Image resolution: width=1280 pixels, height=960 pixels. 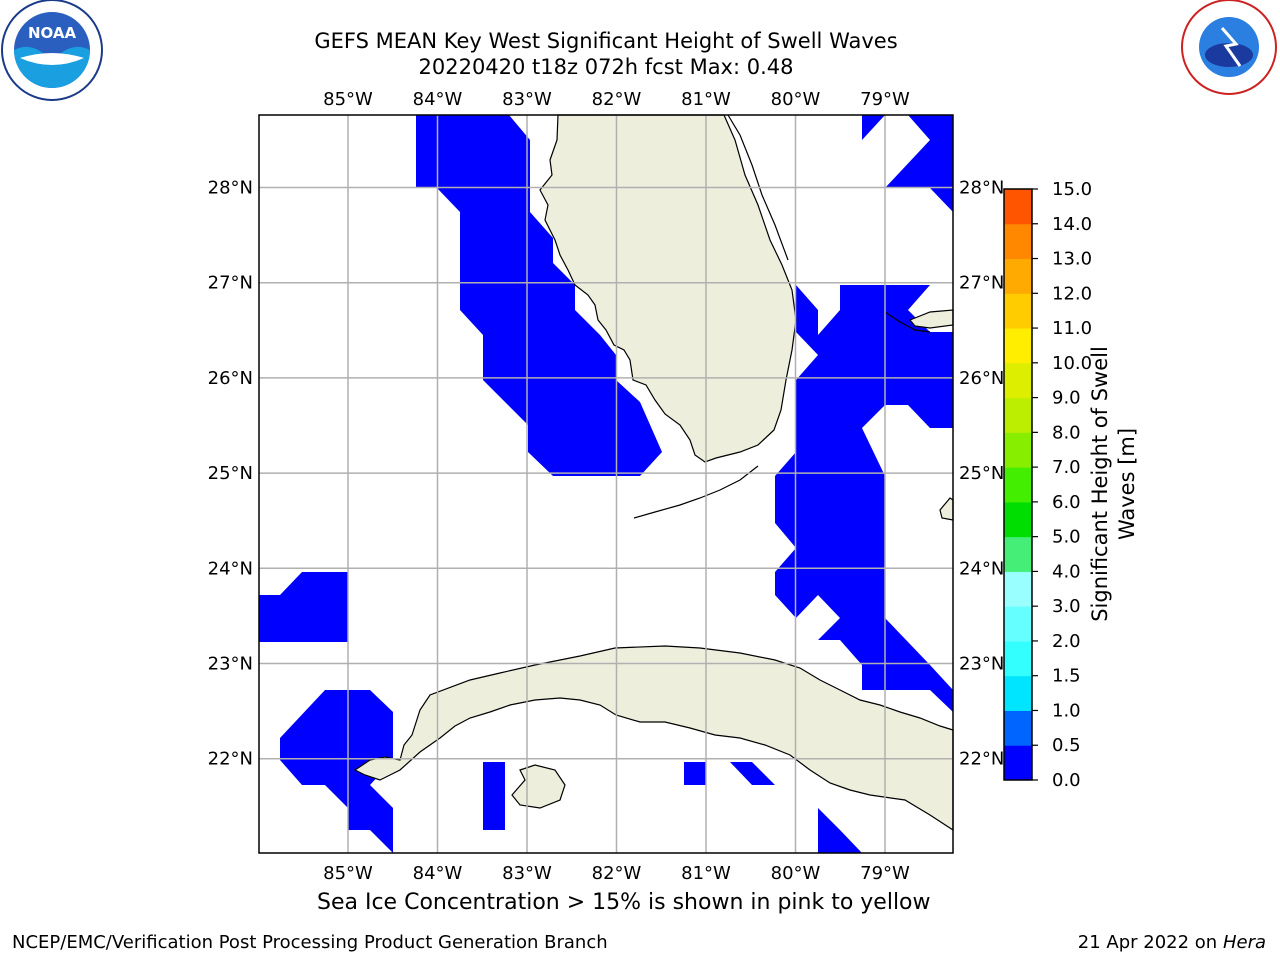 What do you see at coordinates (606, 67) in the screenshot?
I see `chart-subtitle: 20220420 t18z 072h fcst Max: 0.48` at bounding box center [606, 67].